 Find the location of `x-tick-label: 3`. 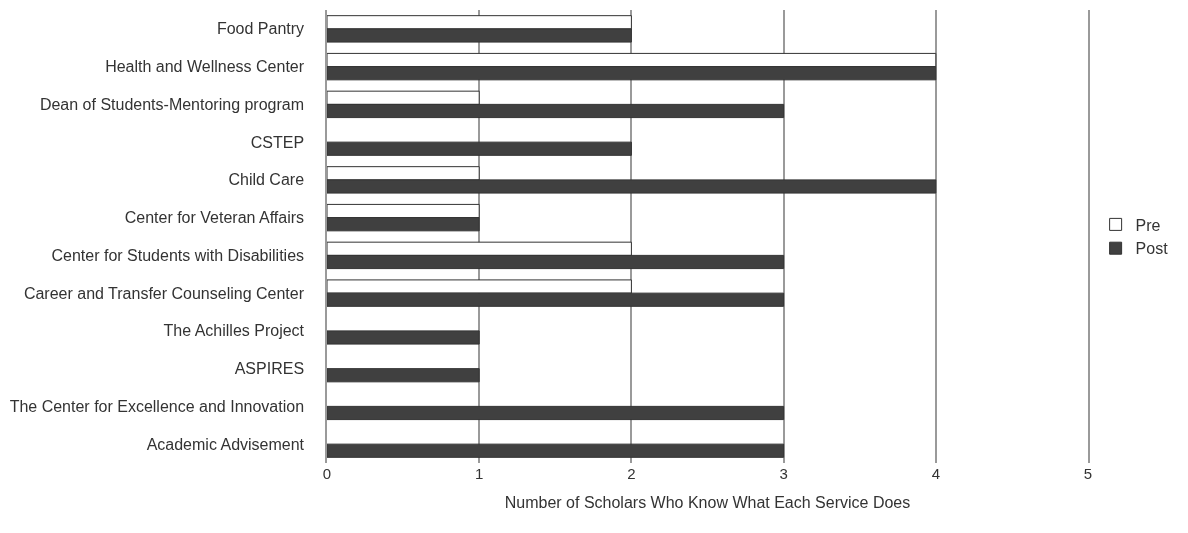

x-tick-label: 3 is located at coordinates (783, 473).